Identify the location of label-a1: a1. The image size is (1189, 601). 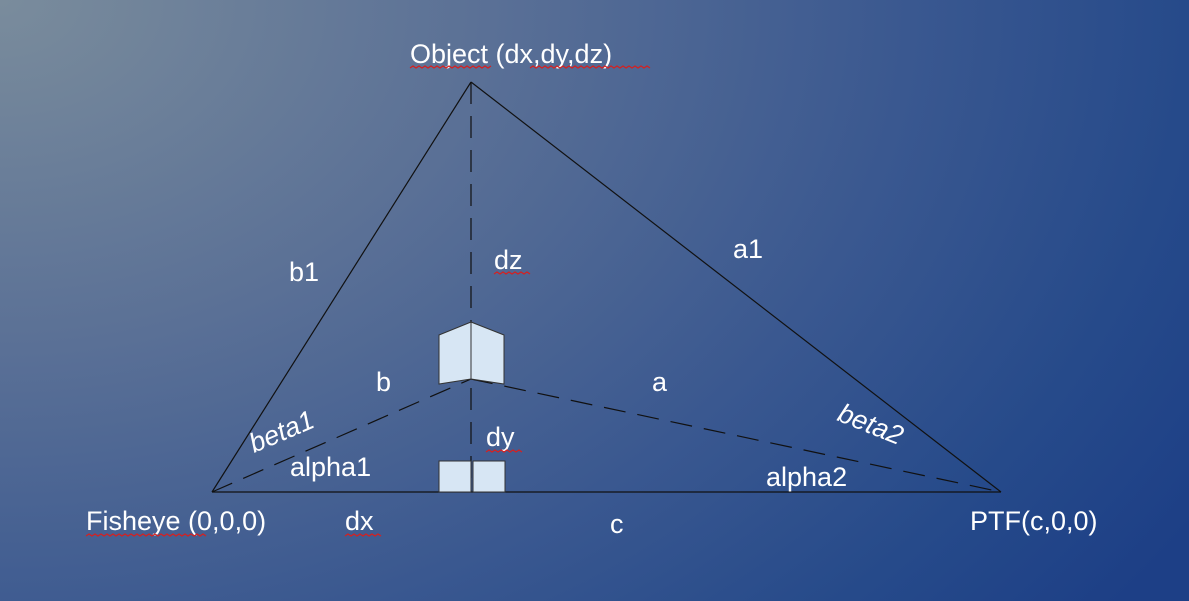
(748, 249).